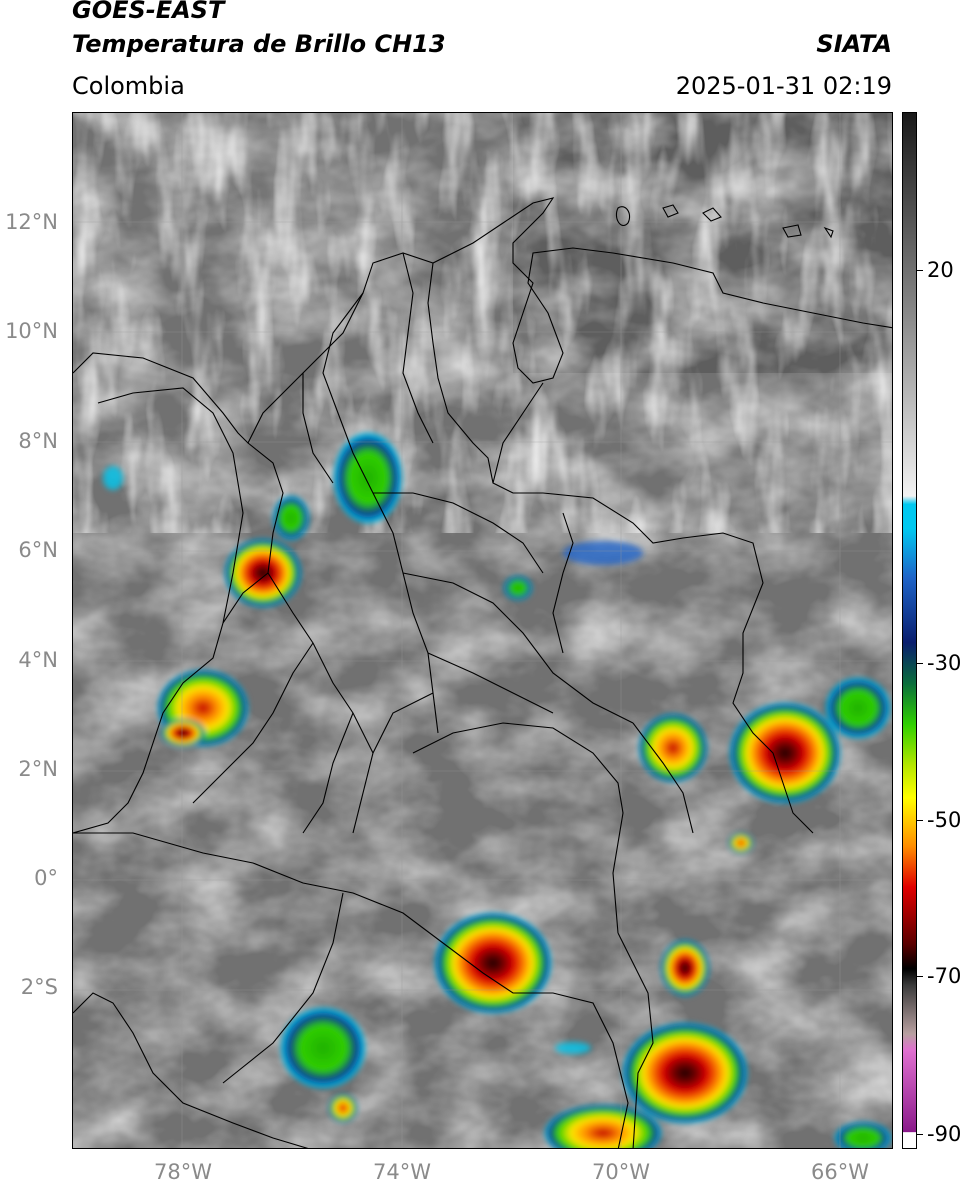 Image resolution: width=966 pixels, height=1190 pixels. What do you see at coordinates (46, 878) in the screenshot?
I see `lat-label-0: 0°` at bounding box center [46, 878].